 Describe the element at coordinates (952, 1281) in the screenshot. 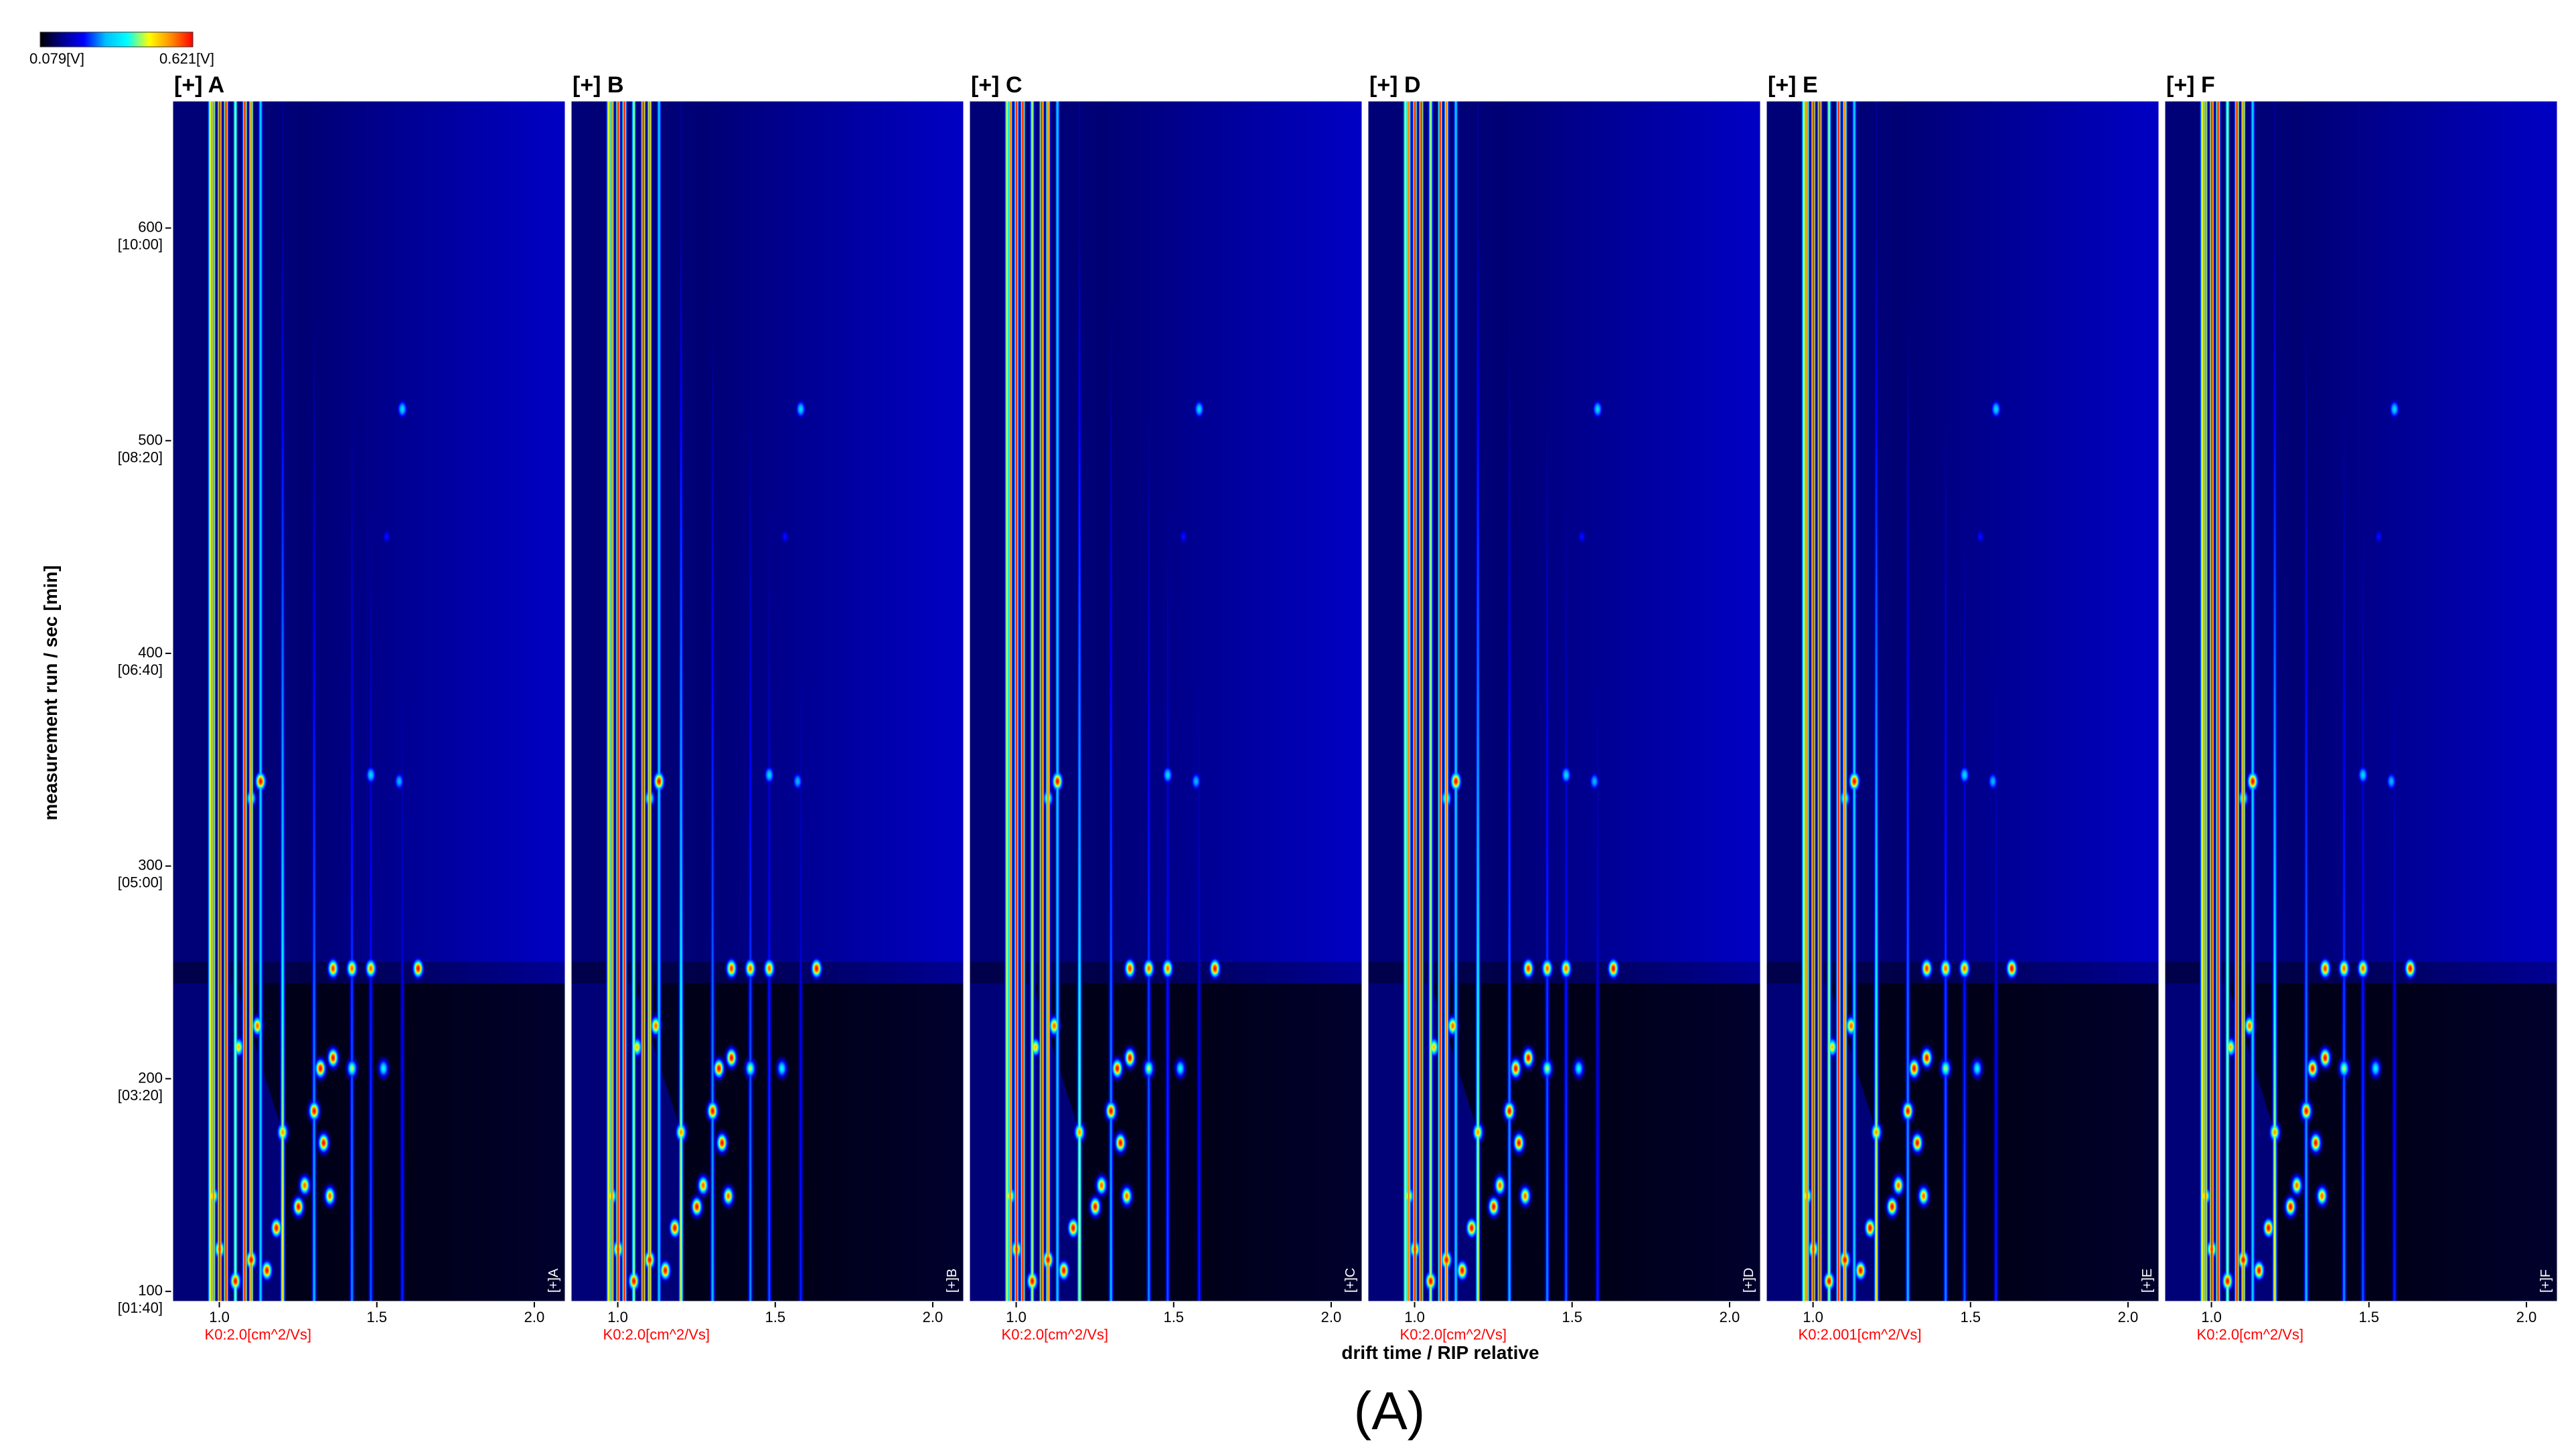

I see `panel-corner-label: [+]B` at that location.